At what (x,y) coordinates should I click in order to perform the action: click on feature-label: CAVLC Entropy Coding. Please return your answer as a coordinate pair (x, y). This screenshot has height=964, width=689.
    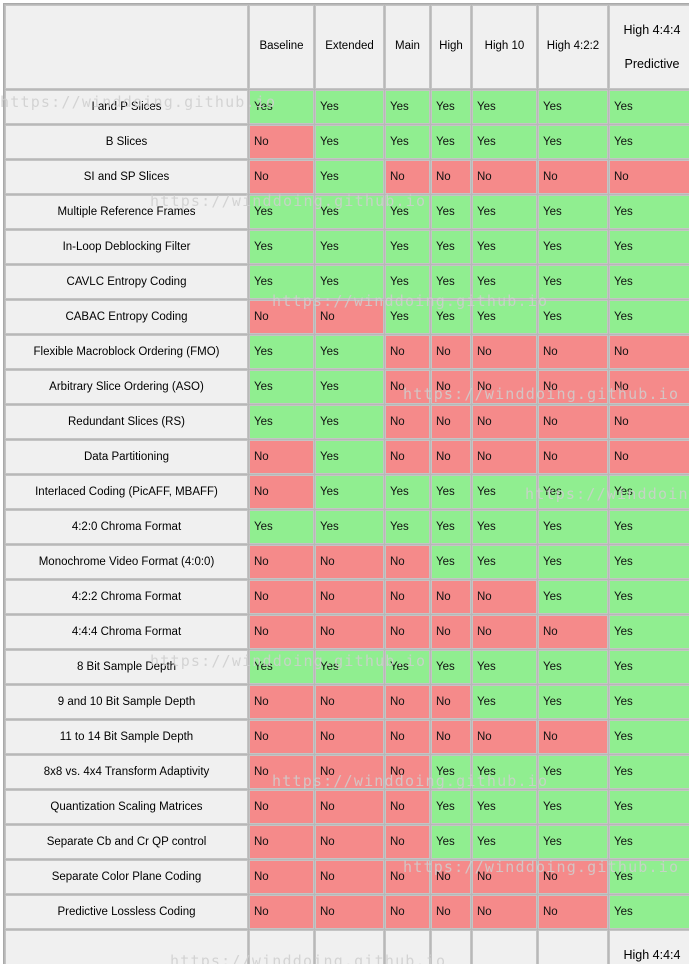
    Looking at the image, I should click on (126, 282).